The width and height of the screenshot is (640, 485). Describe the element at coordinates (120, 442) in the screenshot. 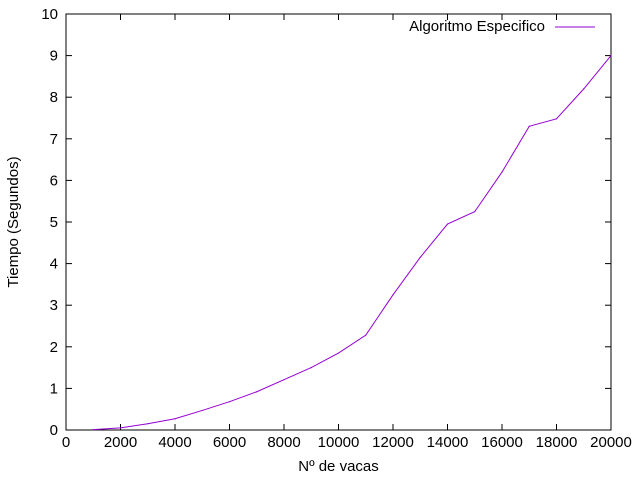

I see `x-tick-label: 2000` at that location.